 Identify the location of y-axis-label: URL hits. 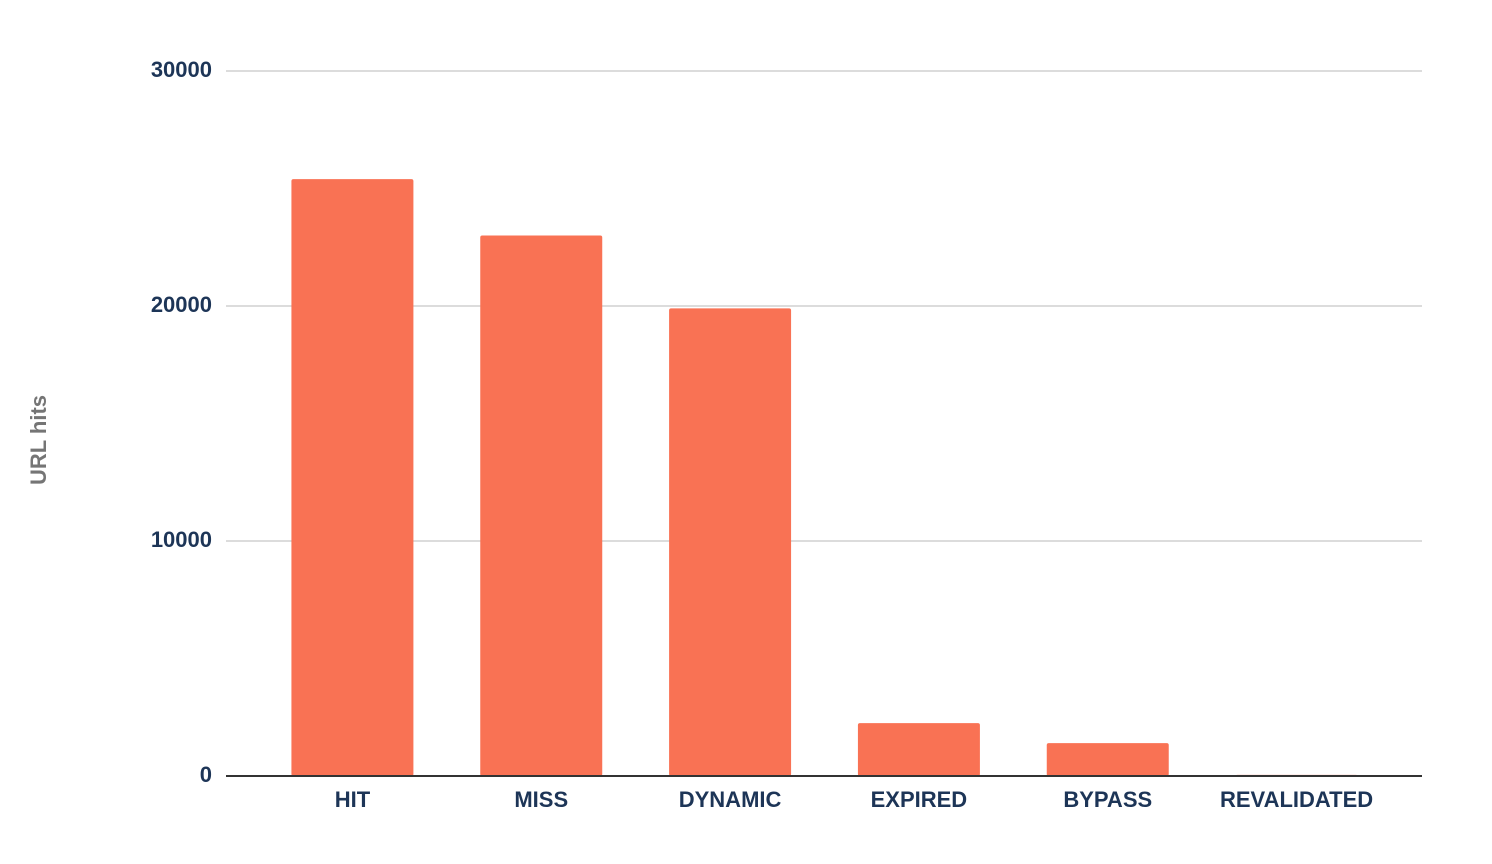
(38, 440).